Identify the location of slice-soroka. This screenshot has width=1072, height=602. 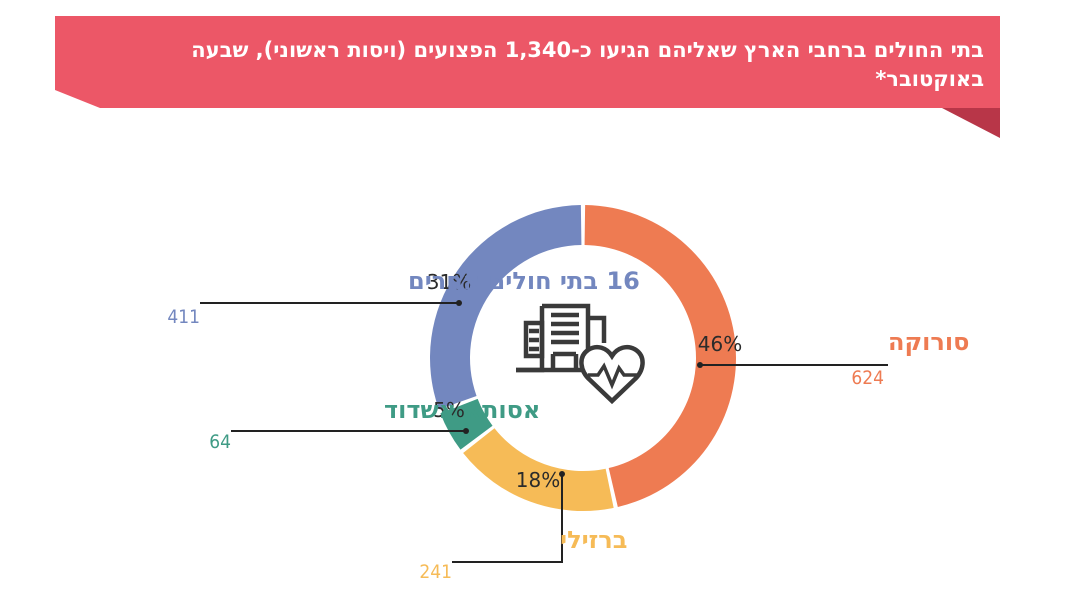
(660, 356).